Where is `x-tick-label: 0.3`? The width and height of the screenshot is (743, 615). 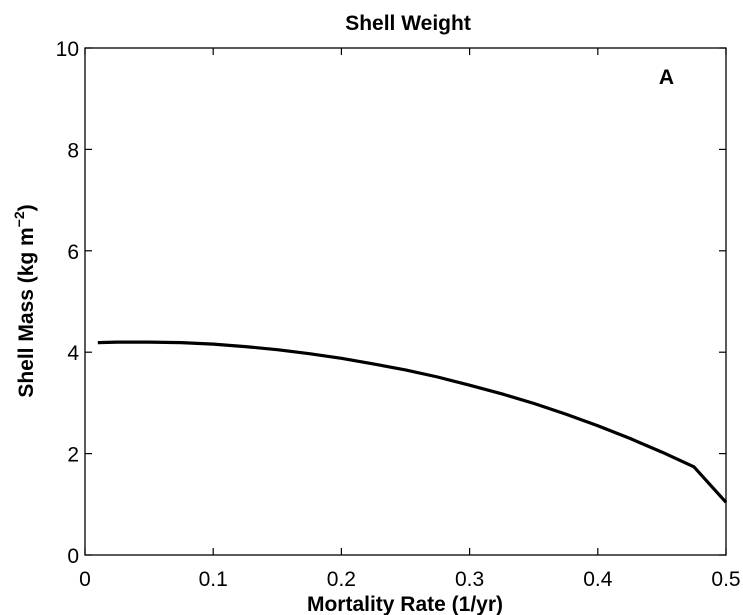 x-tick-label: 0.3 is located at coordinates (469, 579).